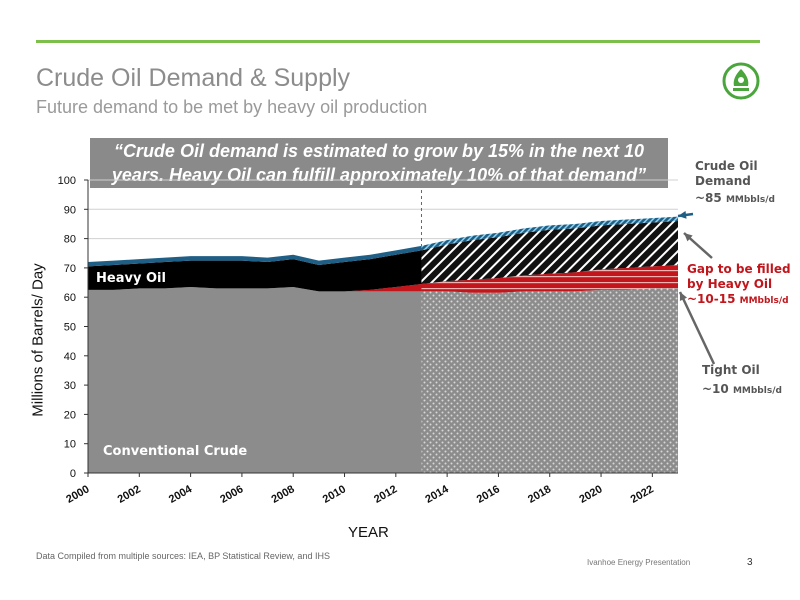 The height and width of the screenshot is (600, 800). Describe the element at coordinates (283, 494) in the screenshot. I see `x-tick-label: 2008` at that location.